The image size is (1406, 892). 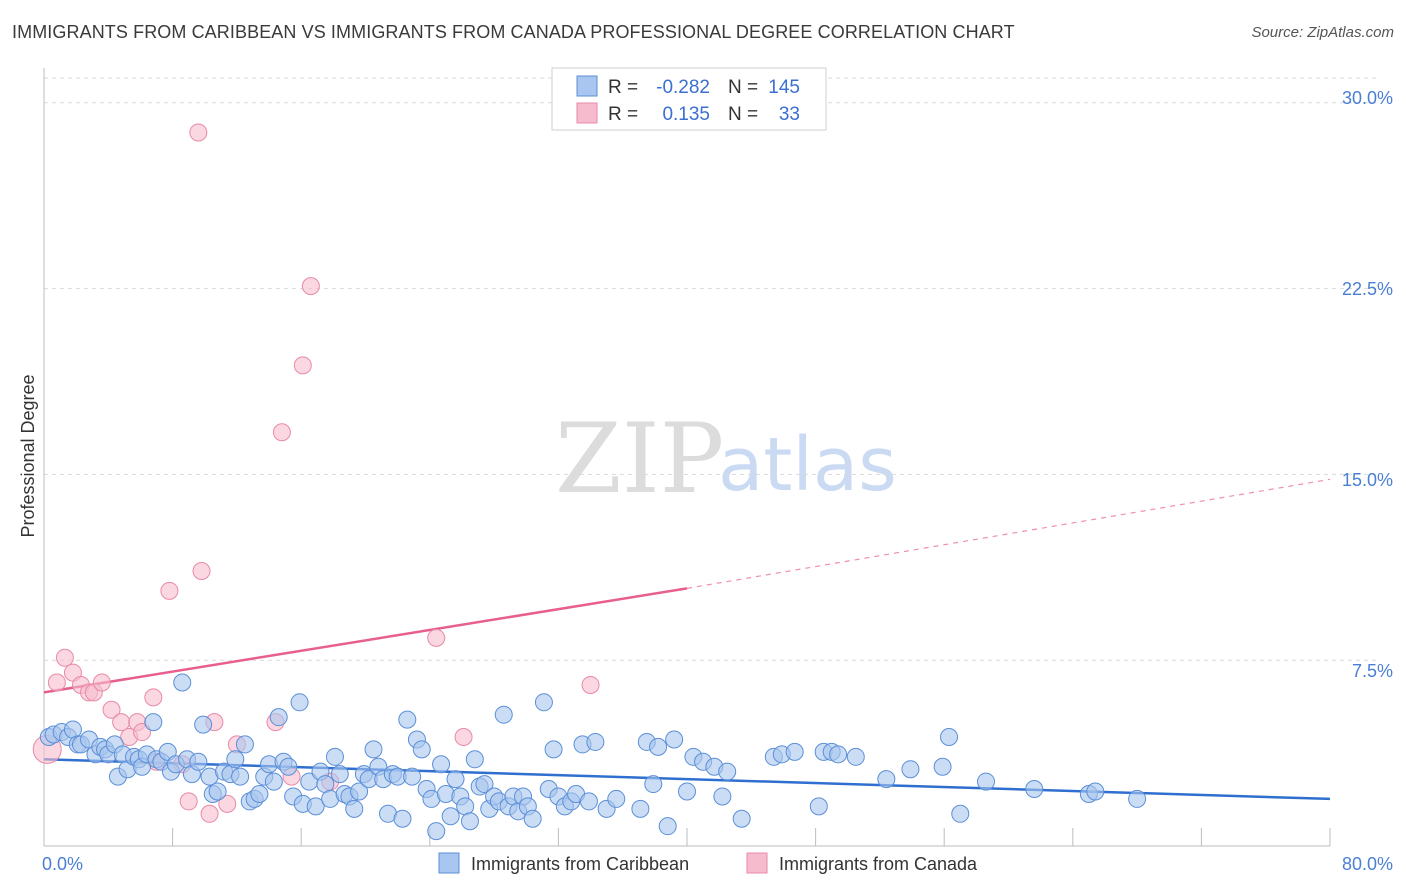 What do you see at coordinates (784, 87) in the screenshot?
I see `legend-n-value-caribbean: 145` at bounding box center [784, 87].